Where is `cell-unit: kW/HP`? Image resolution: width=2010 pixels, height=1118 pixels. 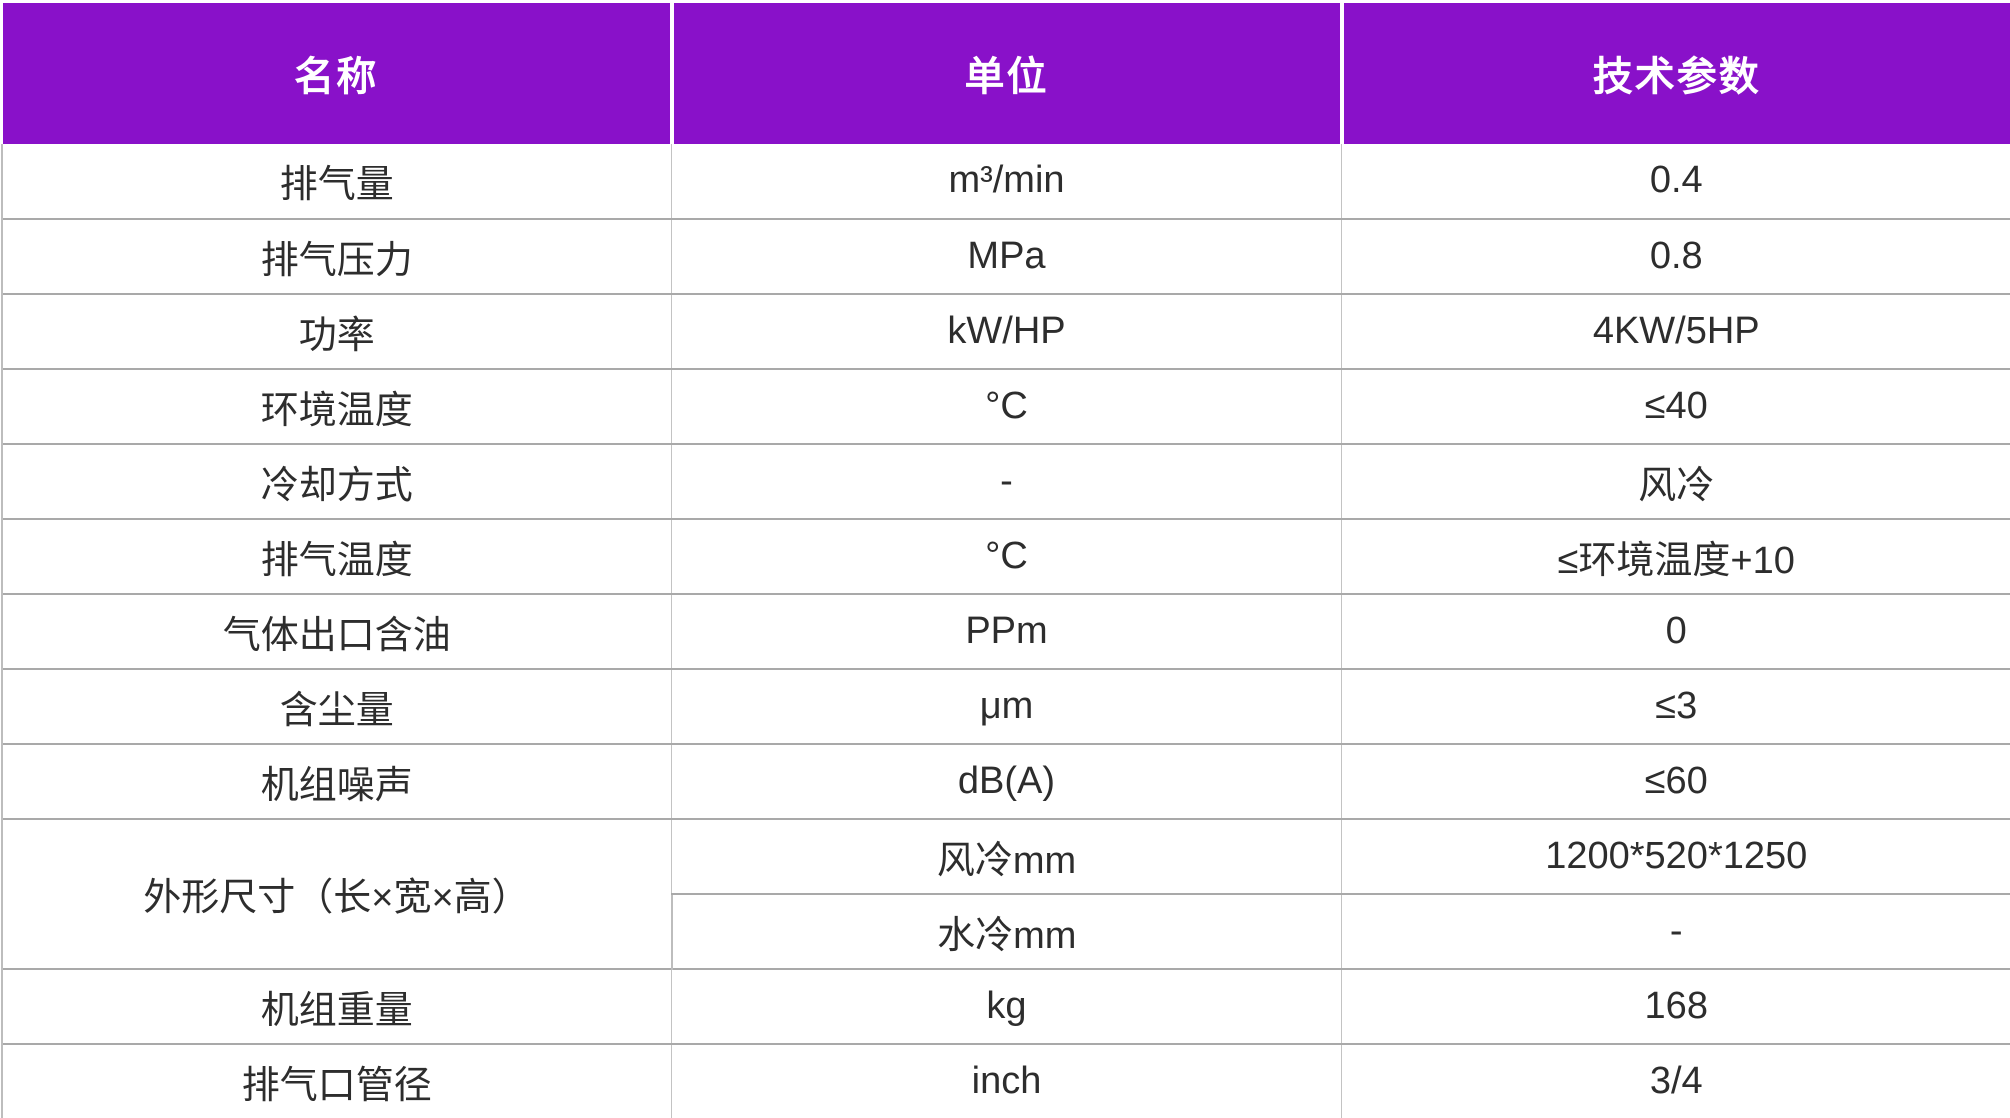
cell-unit: kW/HP is located at coordinates (1006, 330).